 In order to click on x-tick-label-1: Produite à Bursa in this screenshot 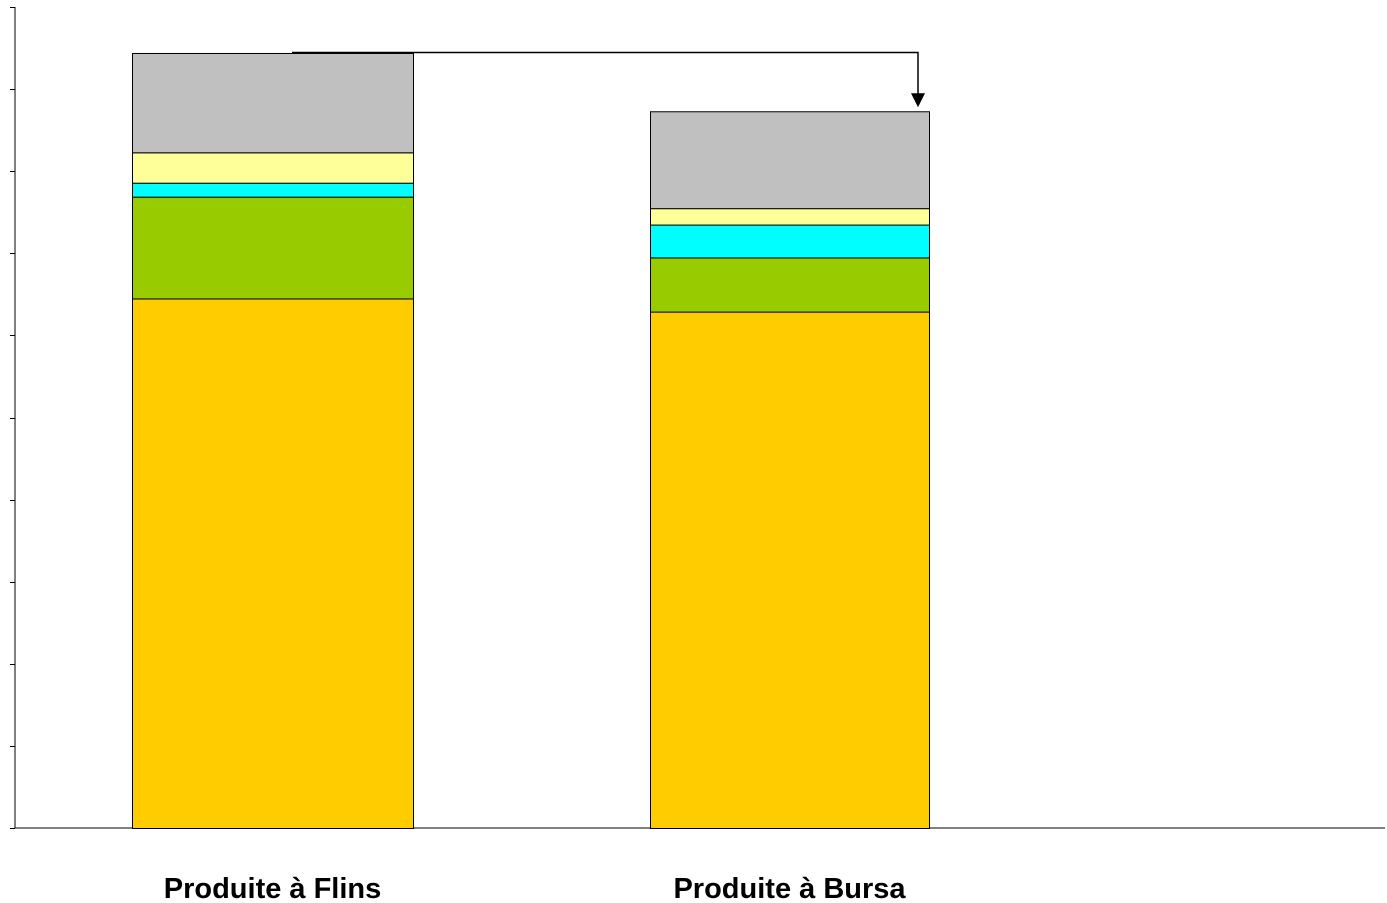, I will do `click(789, 888)`.